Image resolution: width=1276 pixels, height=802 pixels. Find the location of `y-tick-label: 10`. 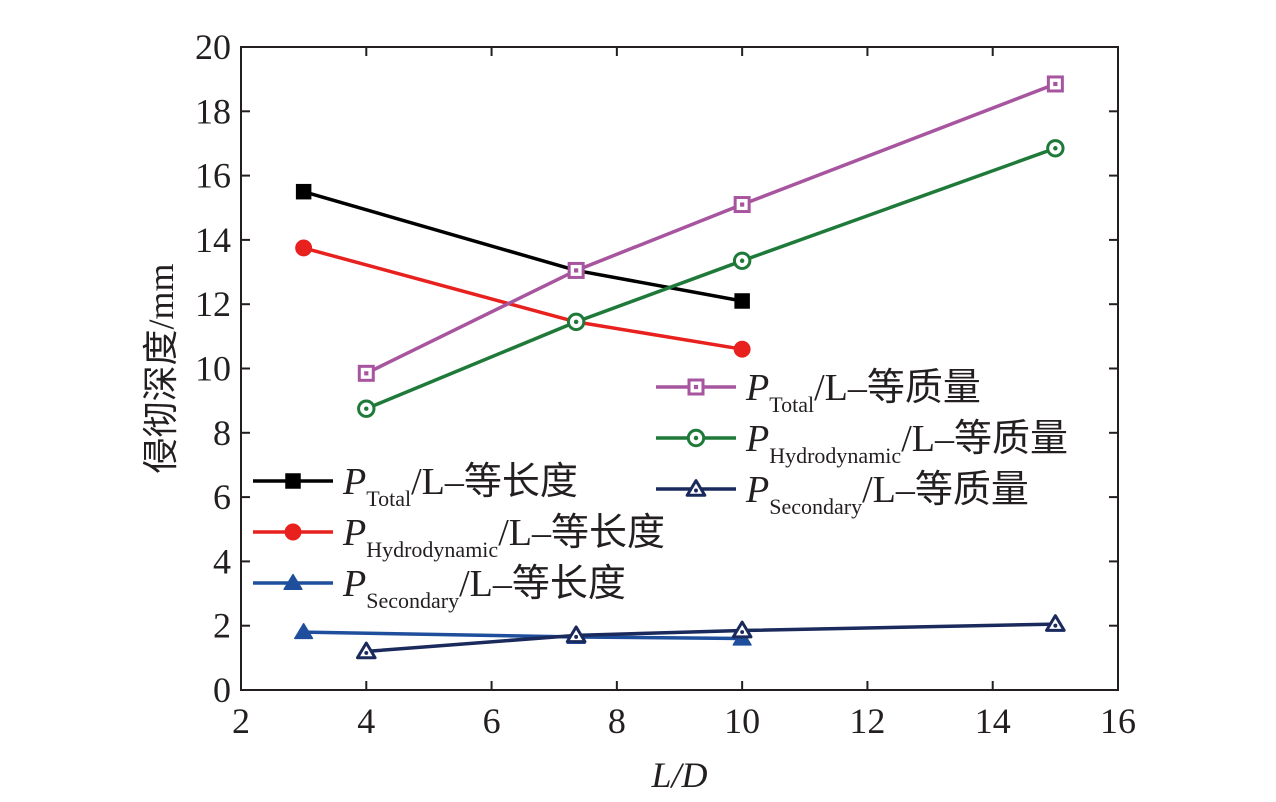

y-tick-label: 10 is located at coordinates (213, 369).